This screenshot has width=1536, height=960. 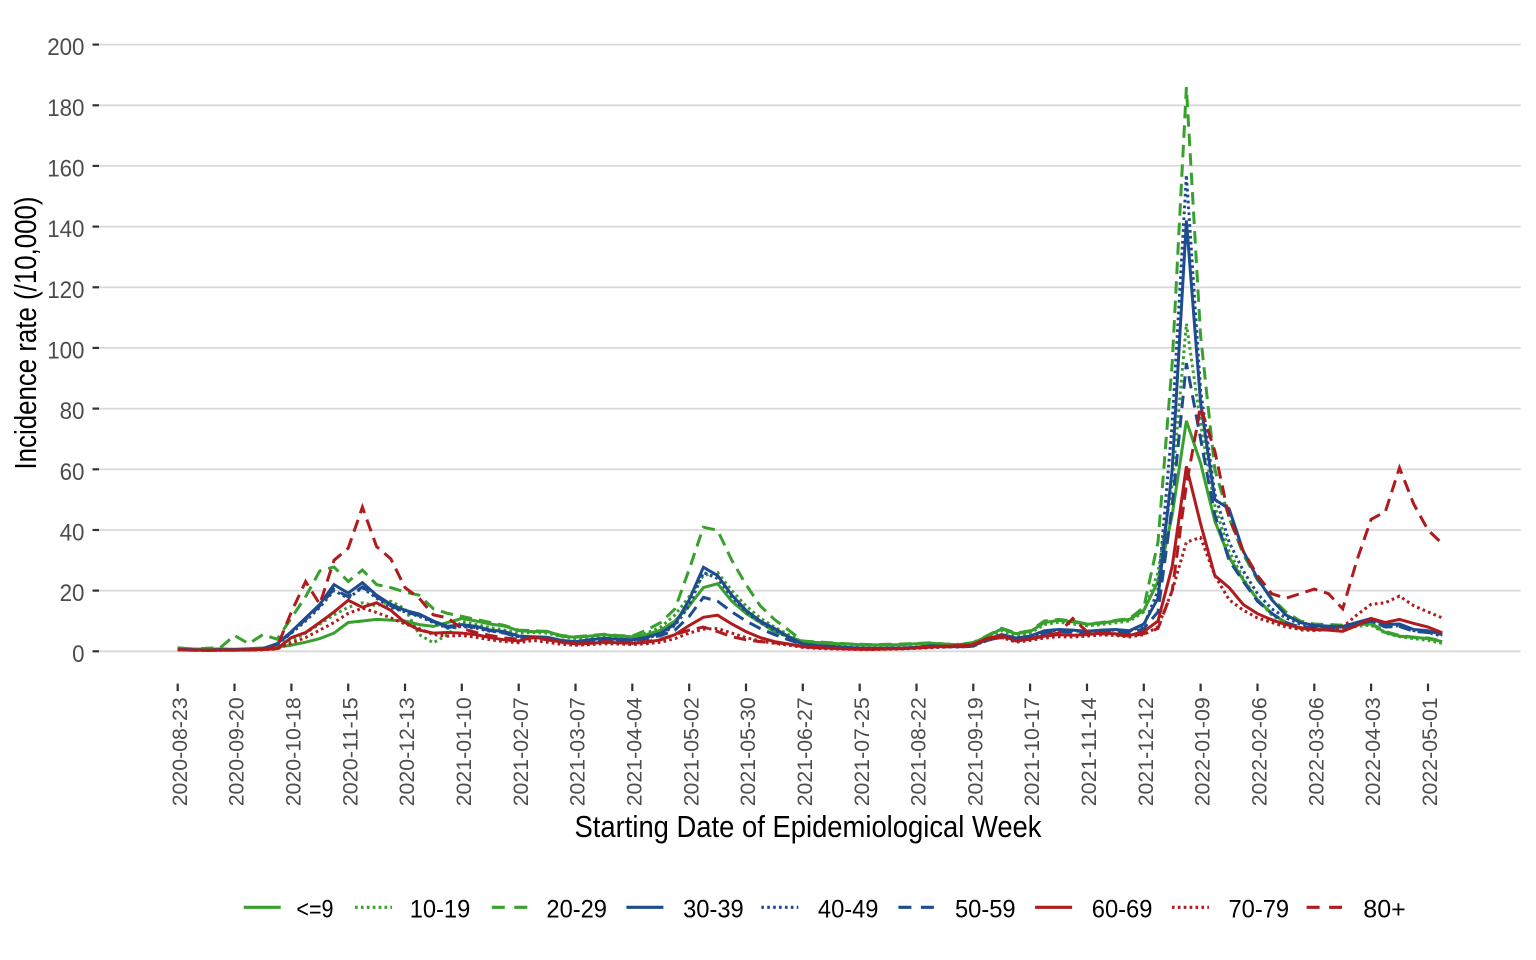 I want to click on svg-text: Incidence rate (/10,000), so click(x=26, y=333).